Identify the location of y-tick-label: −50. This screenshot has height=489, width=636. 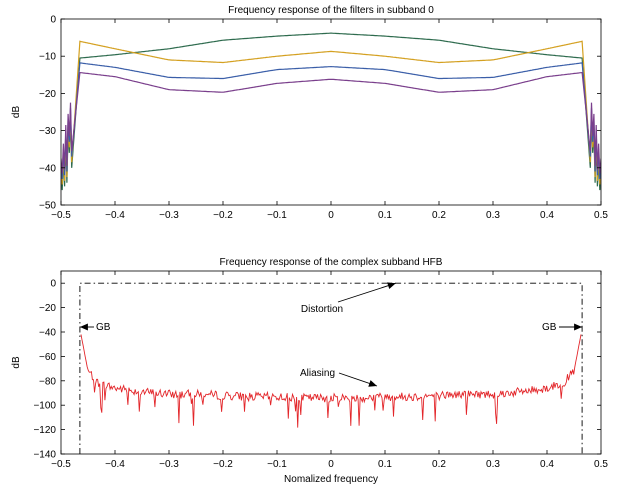
(47, 206).